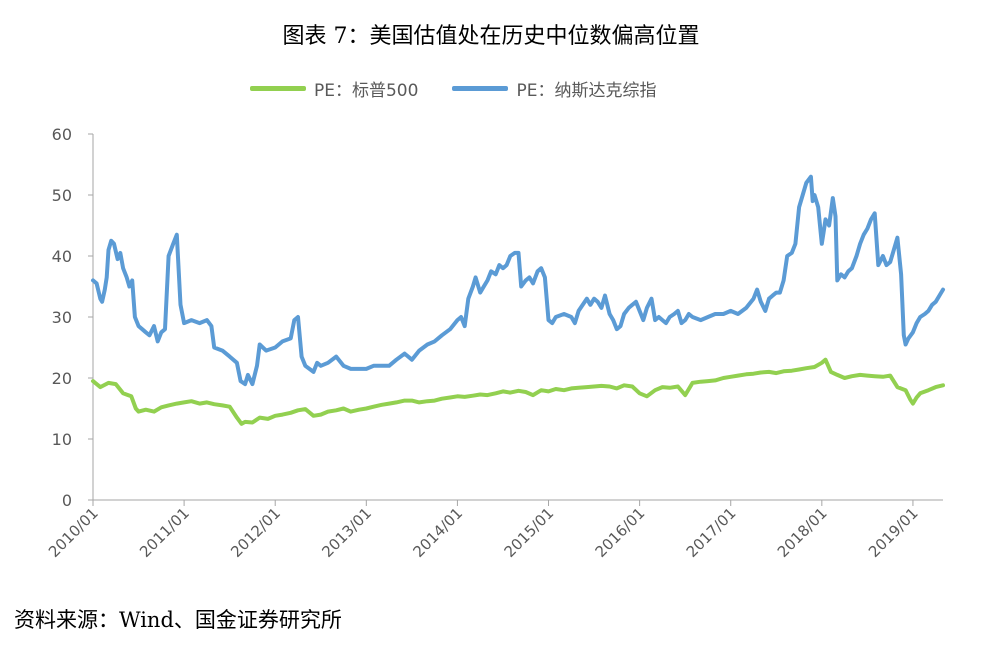 This screenshot has width=982, height=649. What do you see at coordinates (893, 532) in the screenshot?
I see `x-tick-label: 2019/01` at bounding box center [893, 532].